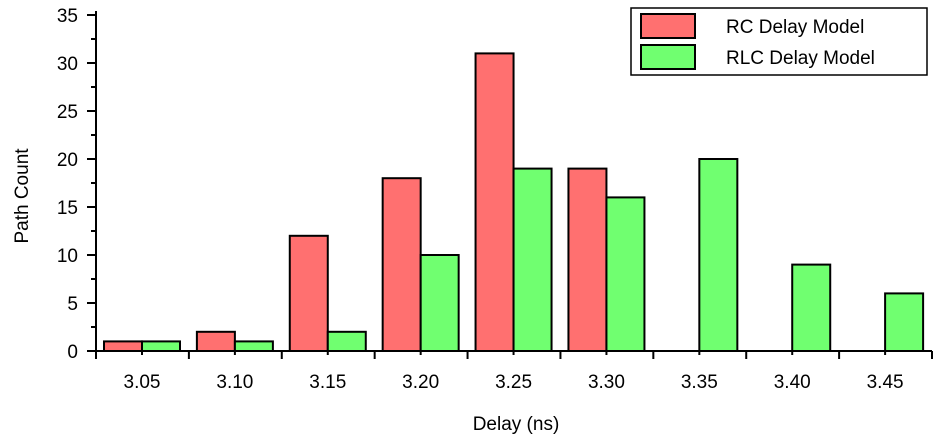 Image resolution: width=933 pixels, height=439 pixels. Describe the element at coordinates (513, 382) in the screenshot. I see `x-tick-label: 3.25` at that location.